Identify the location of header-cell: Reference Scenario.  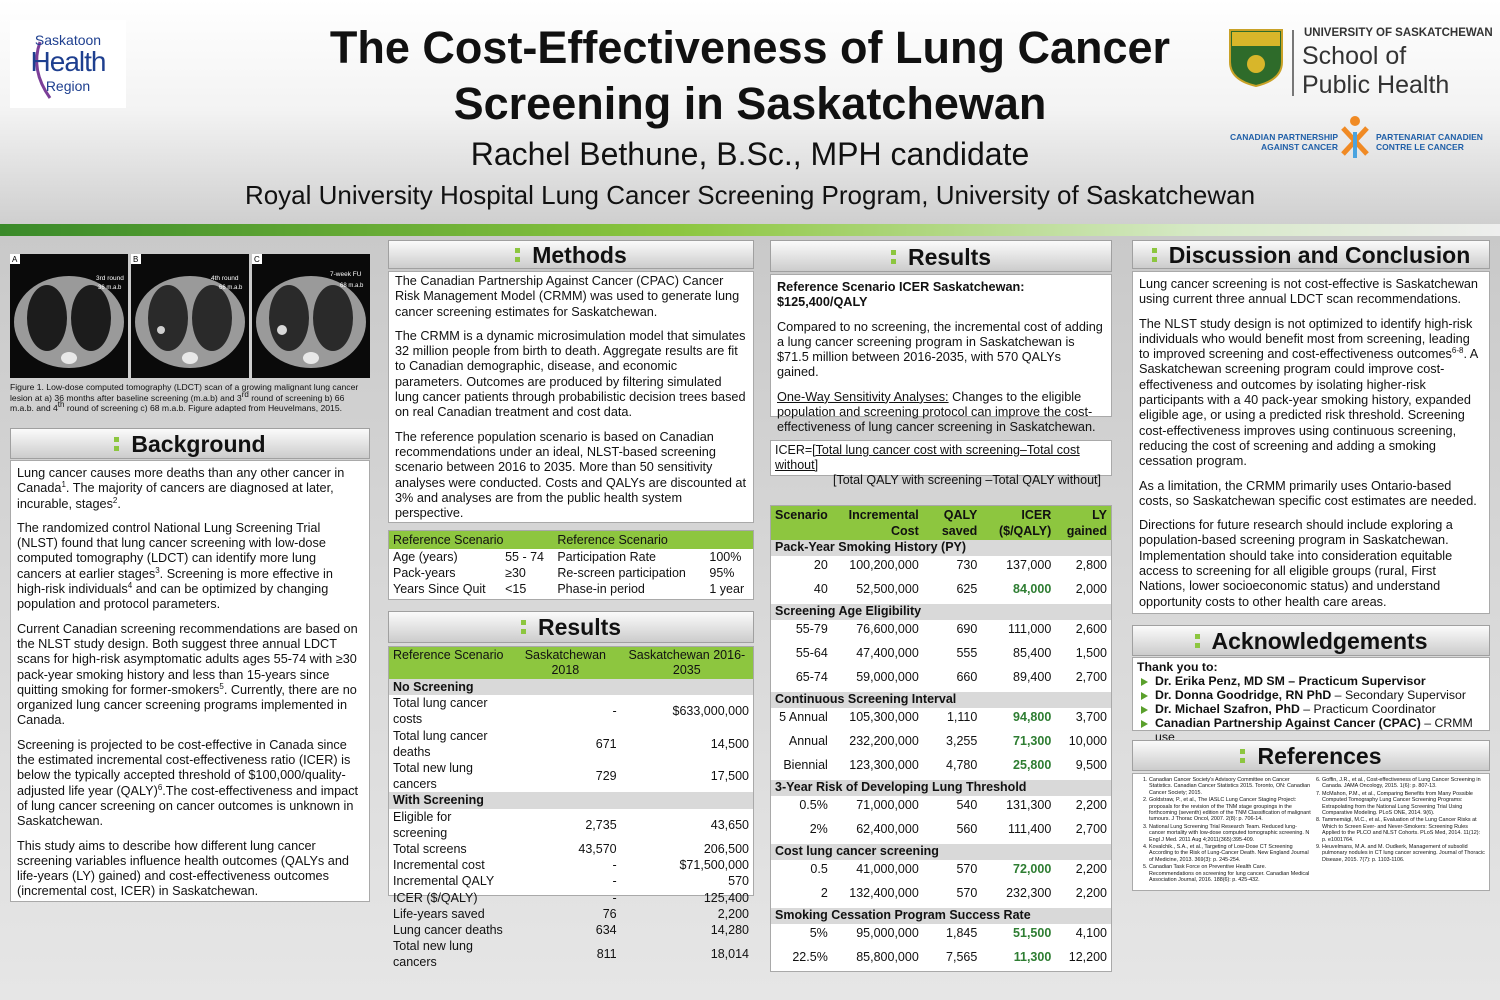
(450, 663).